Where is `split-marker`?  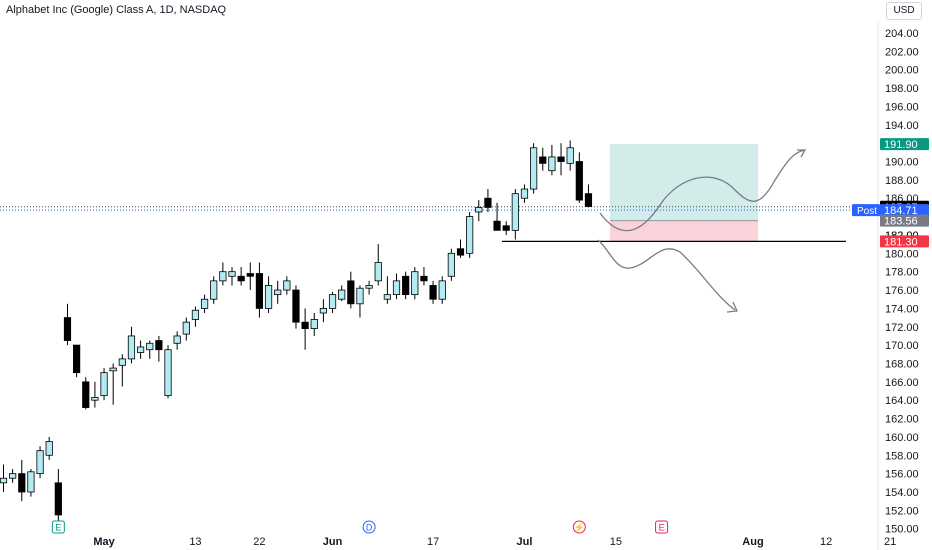 split-marker is located at coordinates (579, 527).